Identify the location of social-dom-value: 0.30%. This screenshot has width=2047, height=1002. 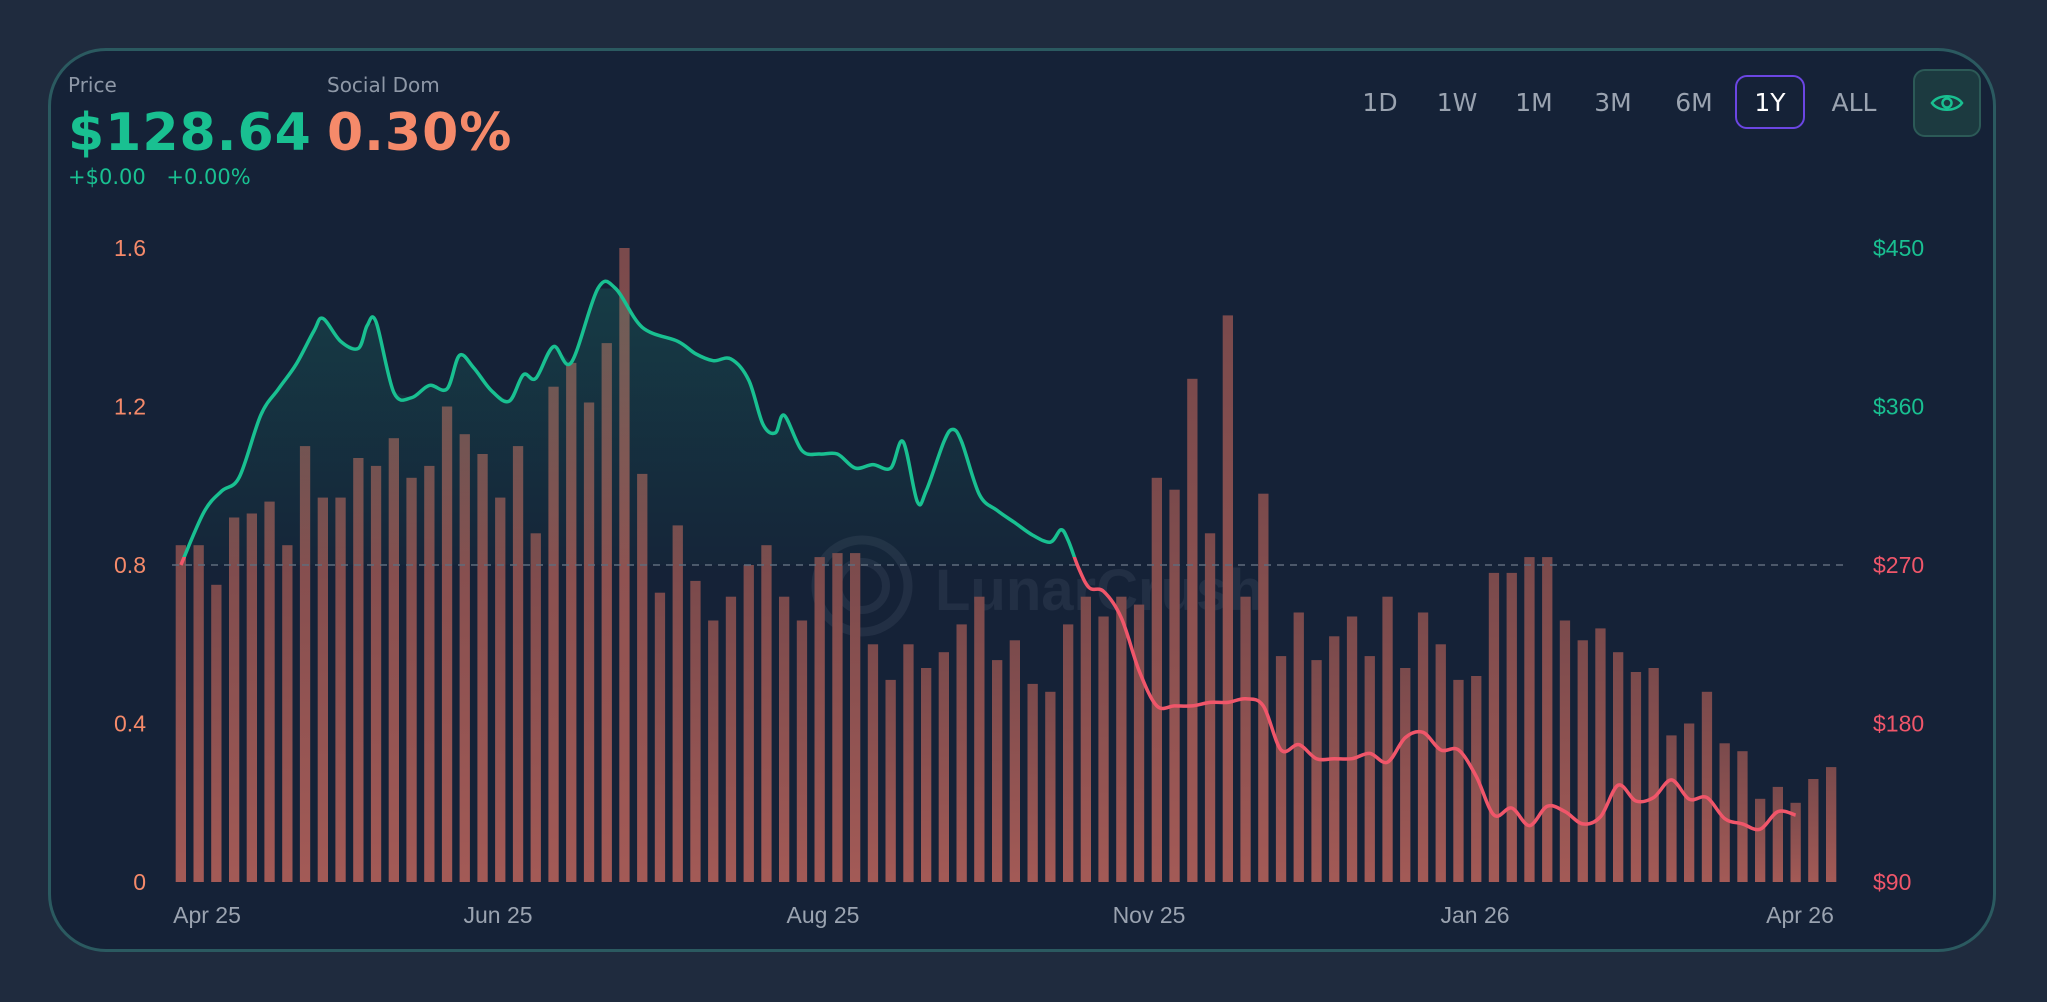
(420, 133).